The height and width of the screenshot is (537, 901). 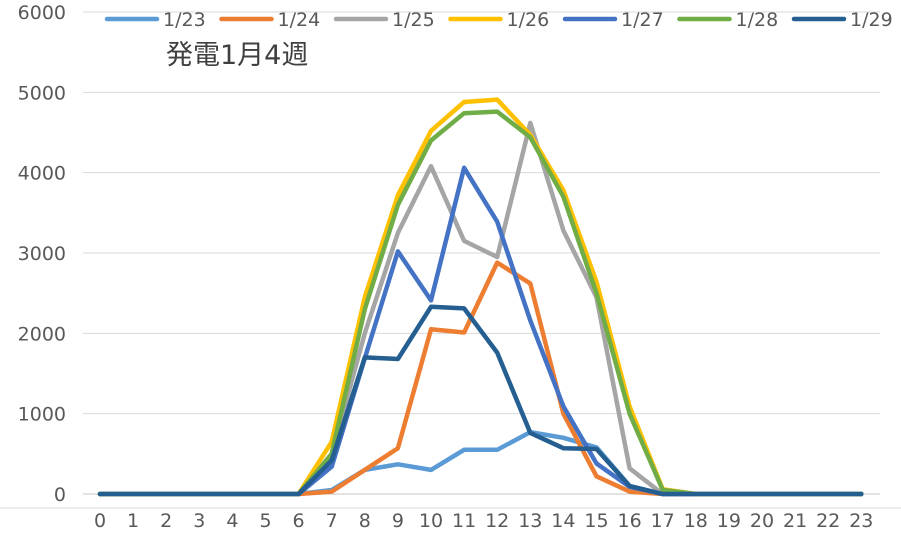 What do you see at coordinates (166, 521) in the screenshot?
I see `x-tick-label: 2` at bounding box center [166, 521].